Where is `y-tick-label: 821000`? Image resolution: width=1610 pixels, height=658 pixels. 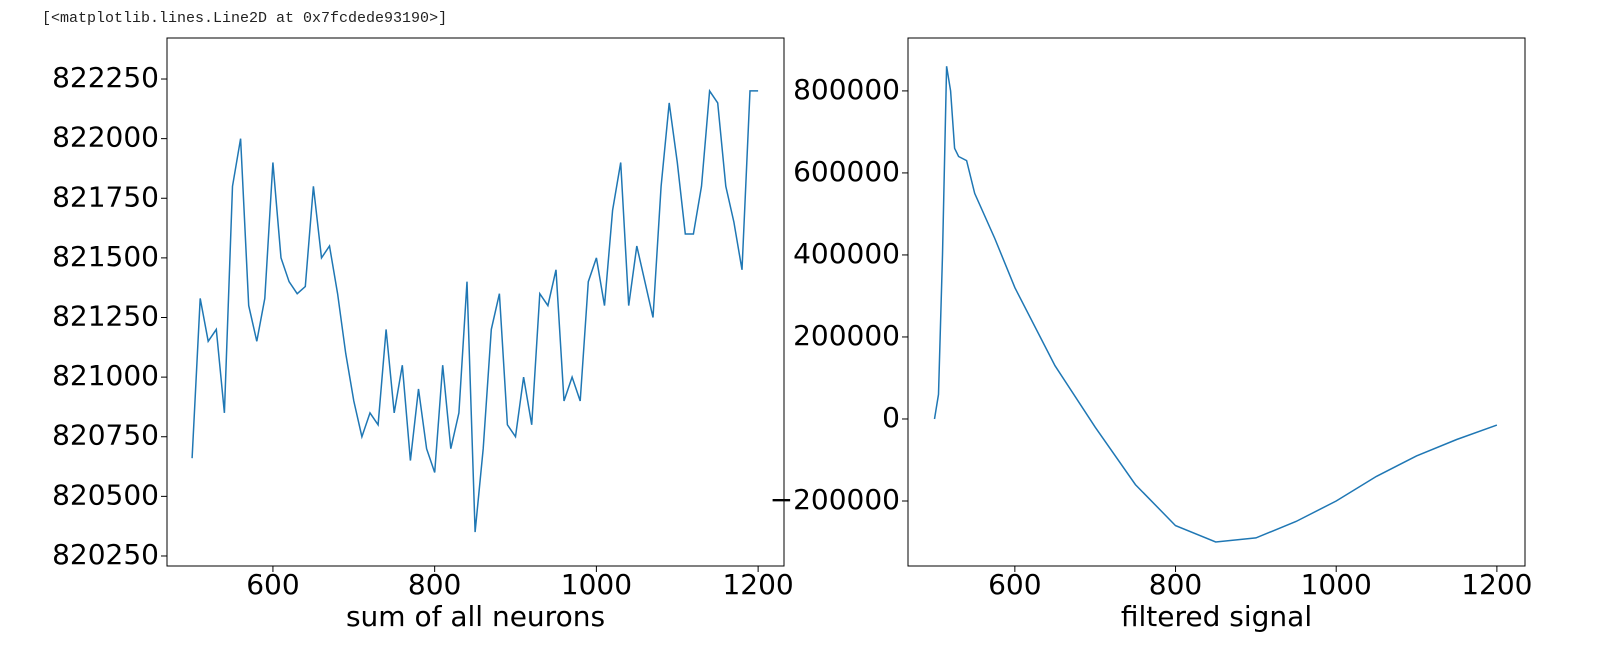
y-tick-label: 821000 is located at coordinates (105, 375).